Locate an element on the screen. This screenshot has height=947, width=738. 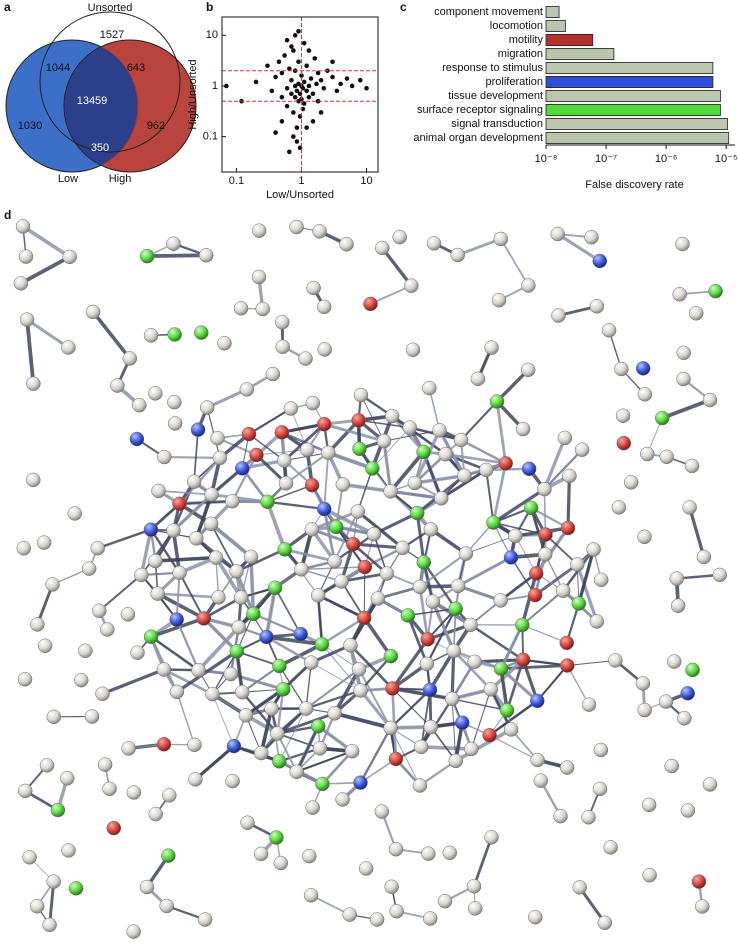
panel-label: b is located at coordinates (209, 7).